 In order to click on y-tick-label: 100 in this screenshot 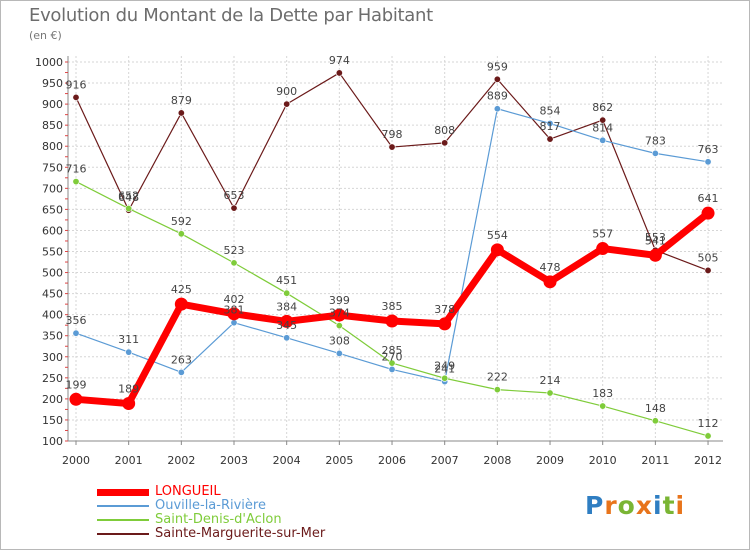, I will do `click(52, 441)`.